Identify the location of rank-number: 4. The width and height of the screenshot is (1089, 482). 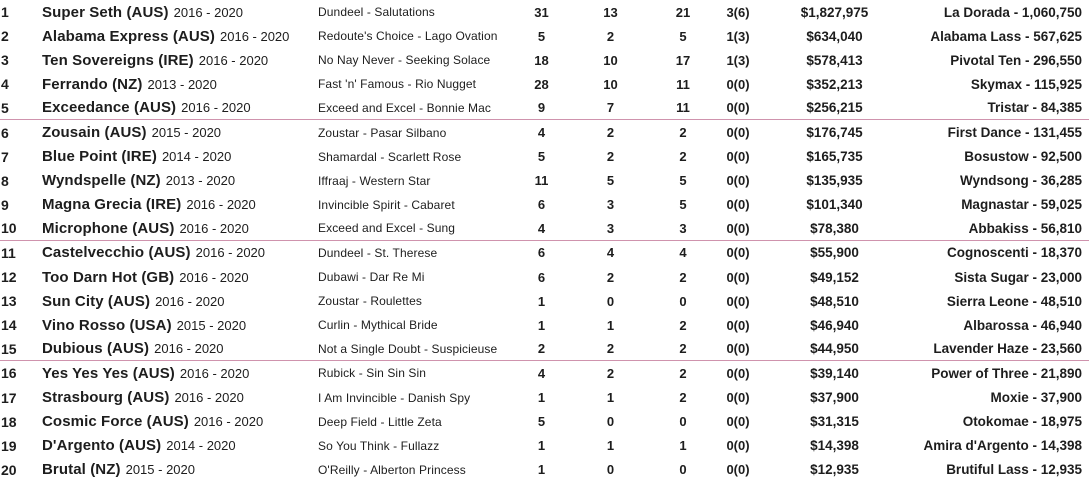
(5, 84).